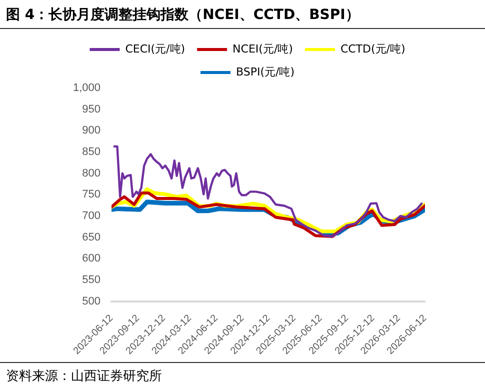 The width and height of the screenshot is (485, 392). What do you see at coordinates (91, 152) in the screenshot?
I see `y-tick-label: 850` at bounding box center [91, 152].